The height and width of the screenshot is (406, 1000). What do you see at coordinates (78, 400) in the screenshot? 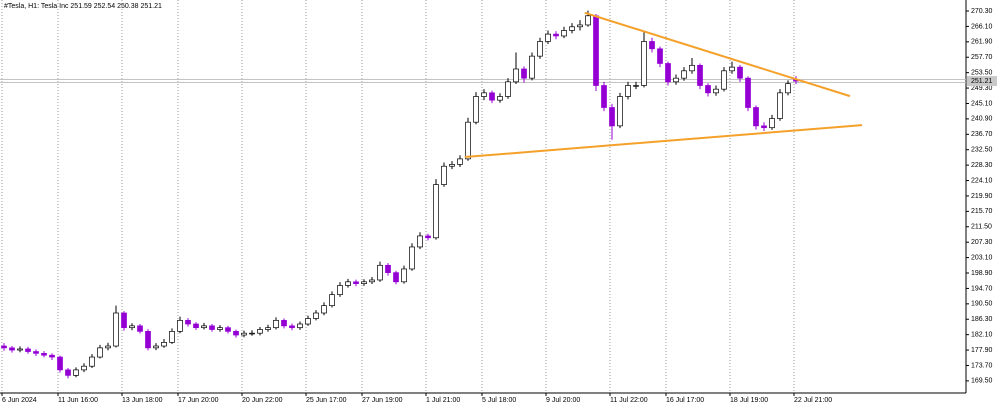
I see `x-tick-label: 11 Jun 16:00` at bounding box center [78, 400].